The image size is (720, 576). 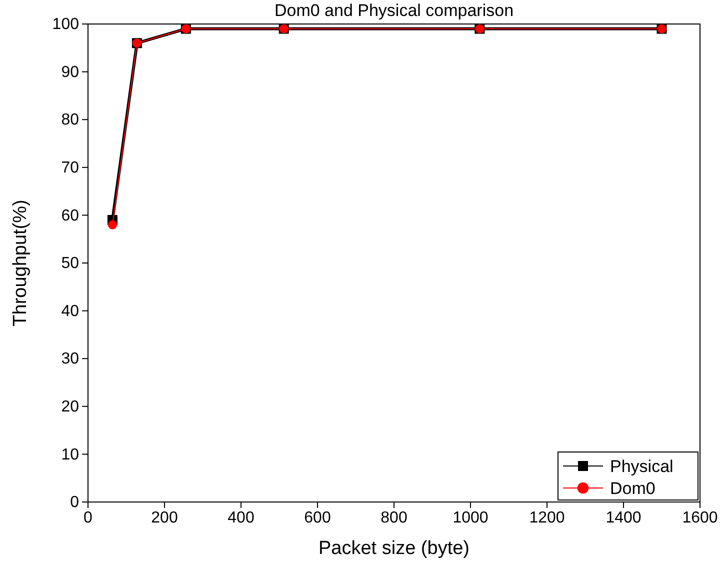 I want to click on y-tick-label: 10, so click(x=70, y=455).